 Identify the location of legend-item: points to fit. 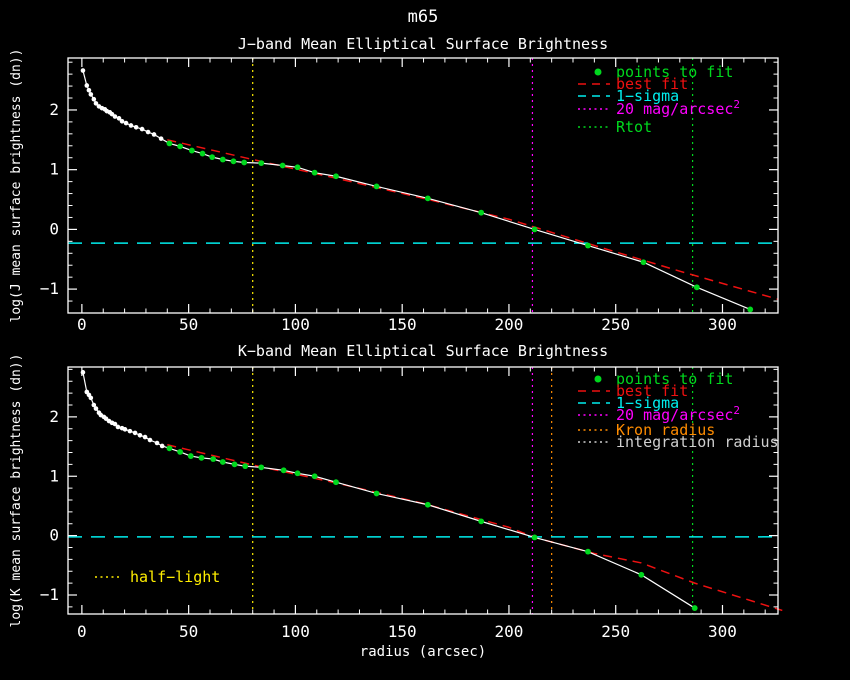
(663, 379).